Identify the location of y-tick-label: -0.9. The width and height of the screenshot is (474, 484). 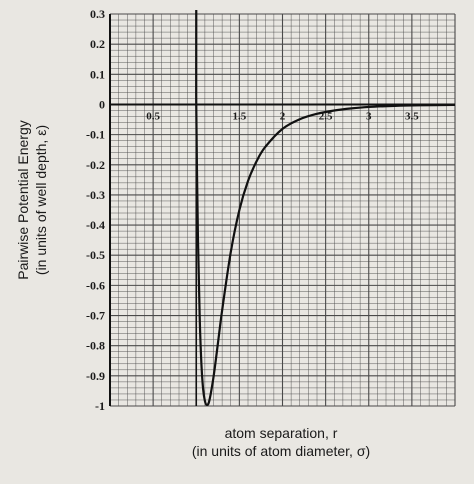
(95, 376).